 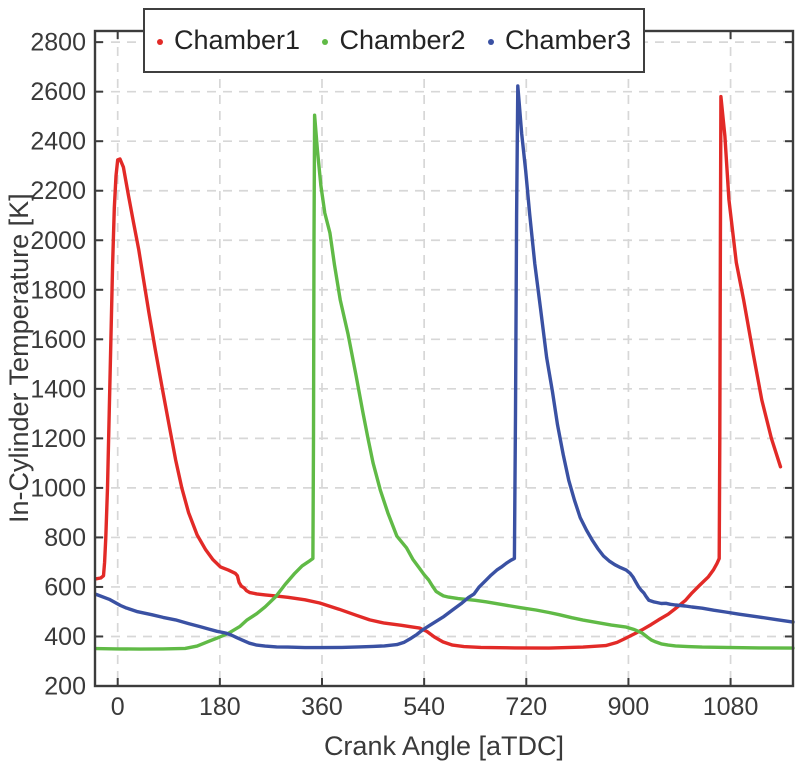 What do you see at coordinates (731, 707) in the screenshot?
I see `x-tick-label: 1080` at bounding box center [731, 707].